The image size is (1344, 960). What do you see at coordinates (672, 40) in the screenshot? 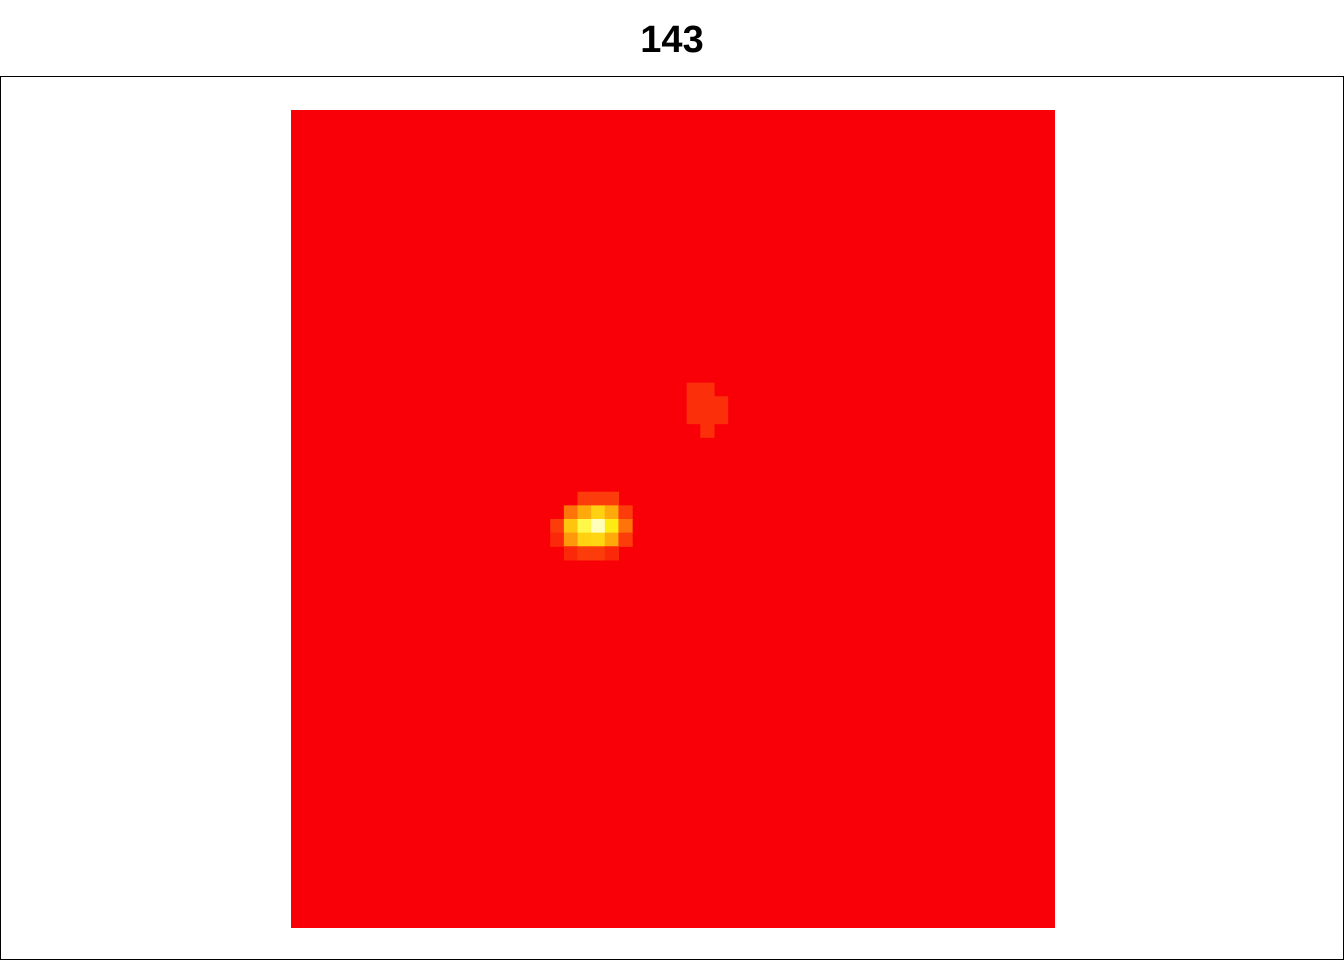
I see `page-title: 143` at bounding box center [672, 40].